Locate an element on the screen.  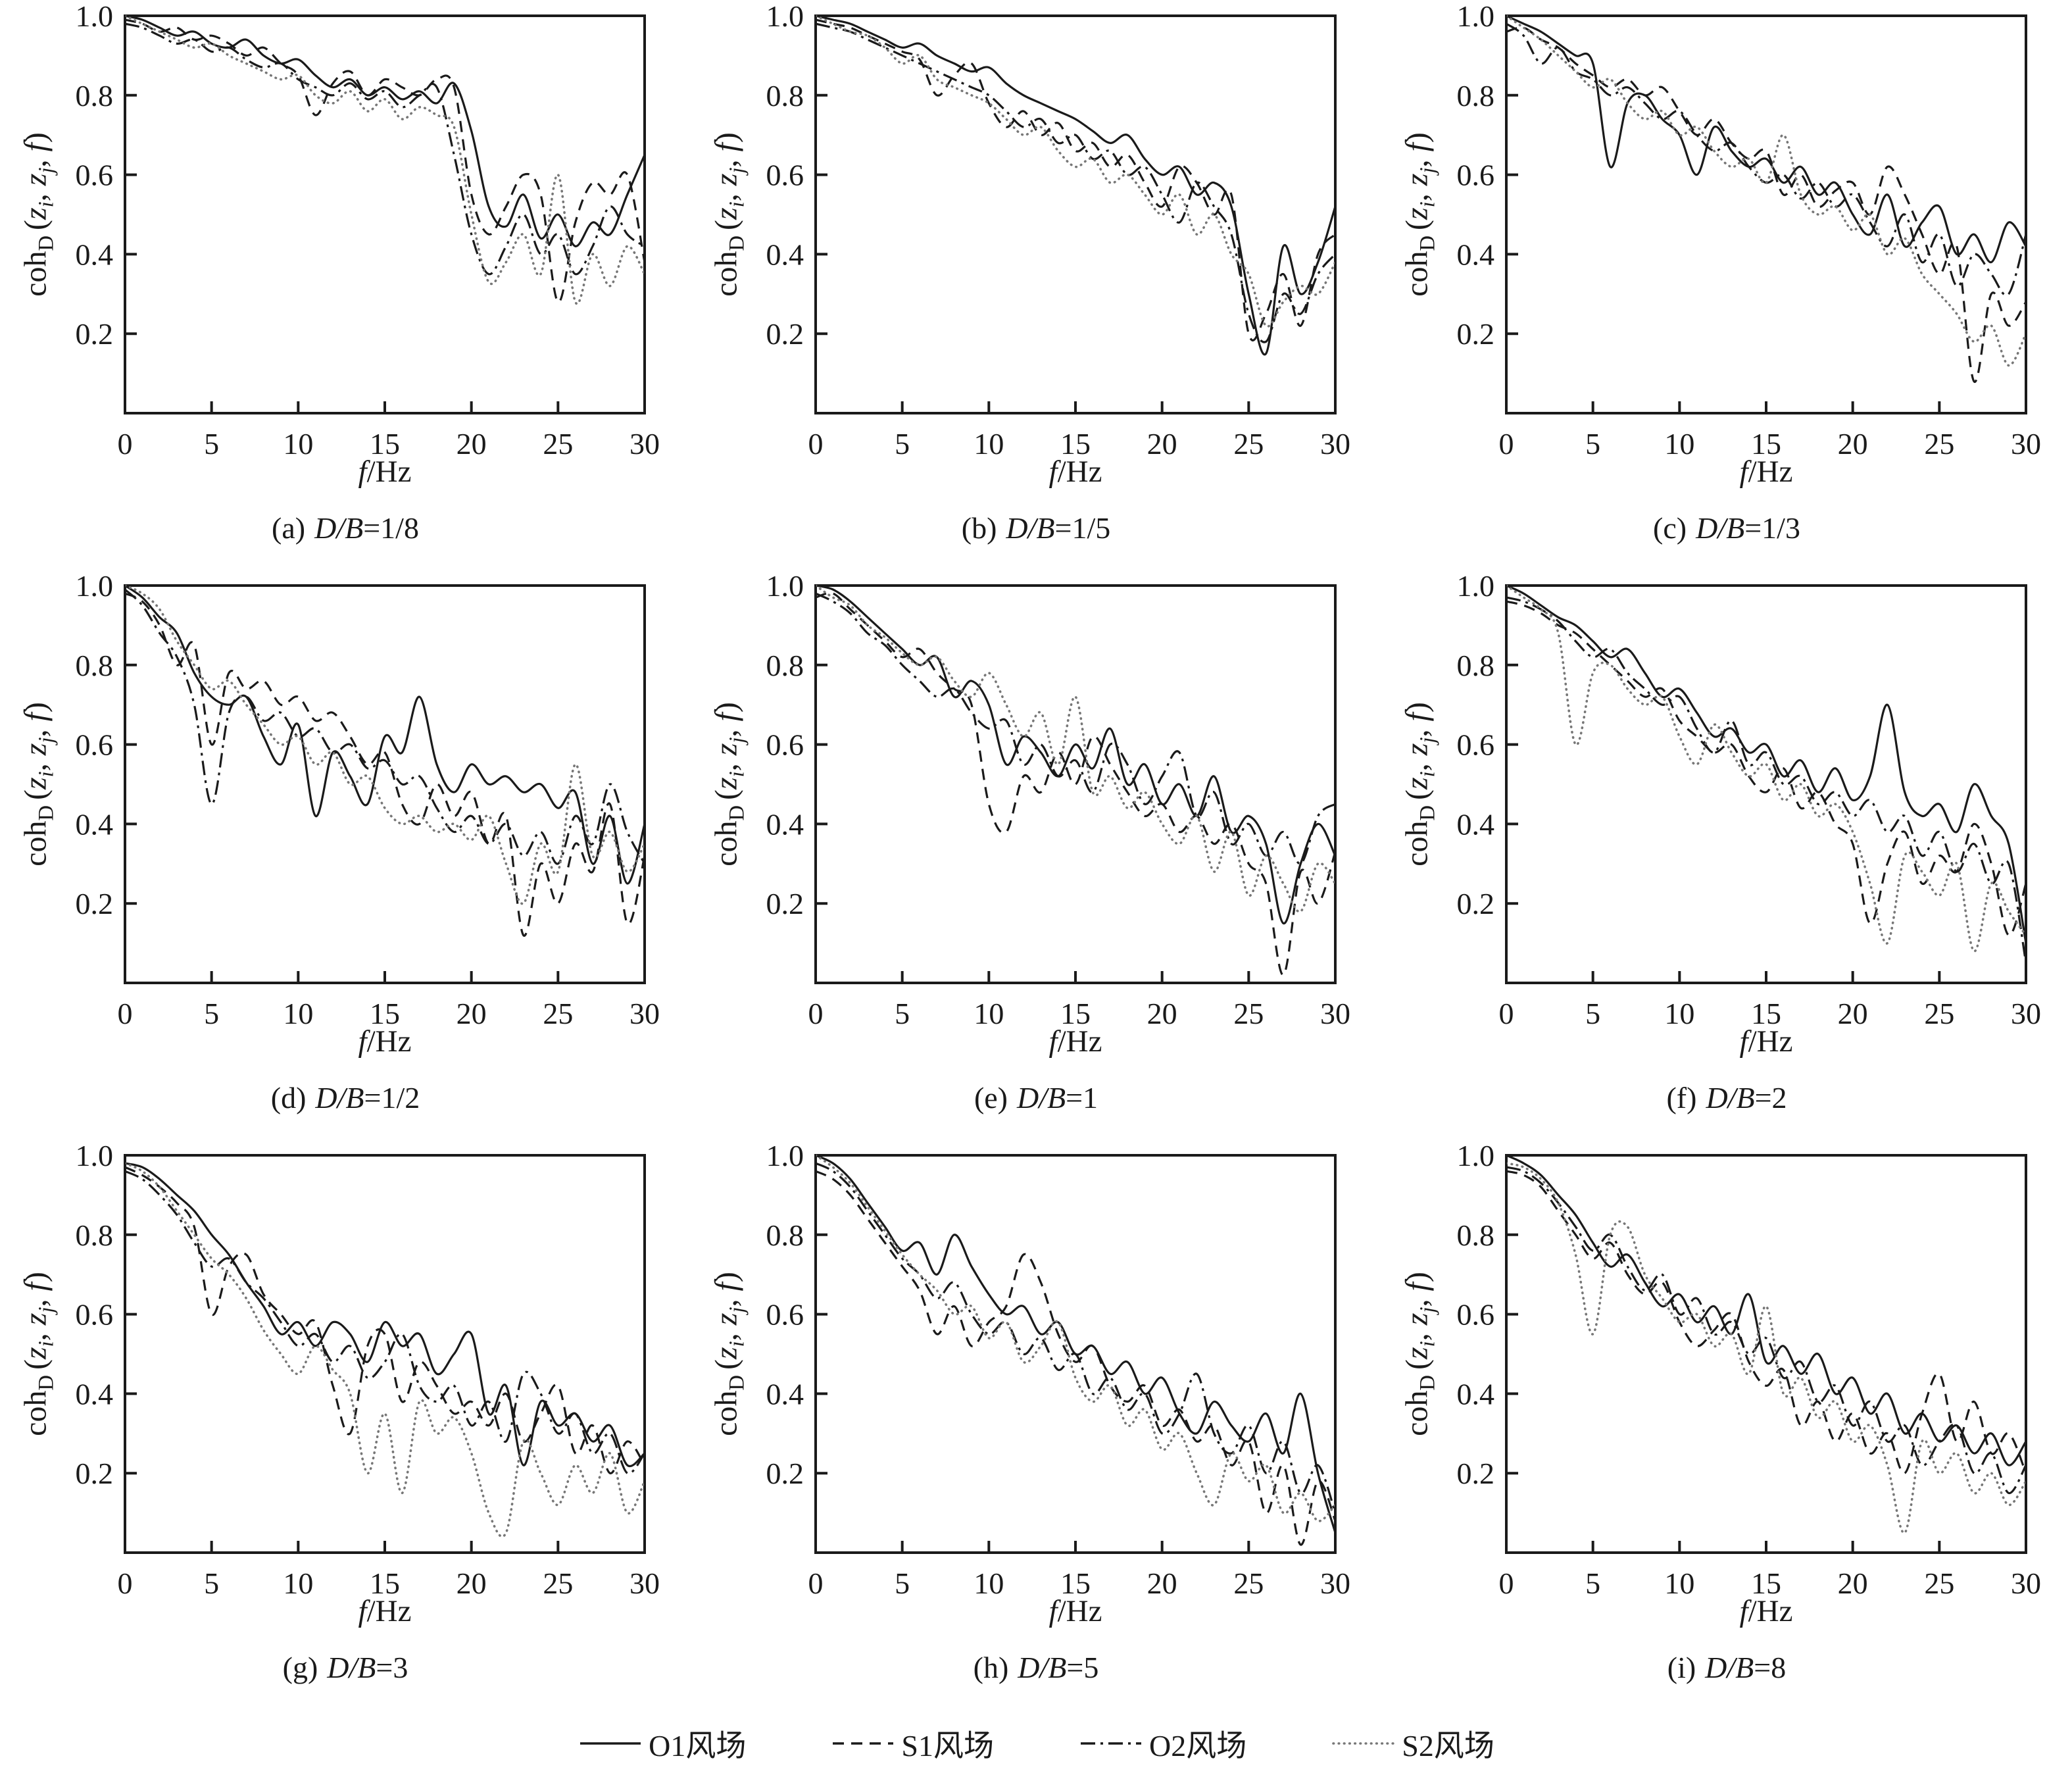
legend-item-o1: O1风场 is located at coordinates (662, 1743).